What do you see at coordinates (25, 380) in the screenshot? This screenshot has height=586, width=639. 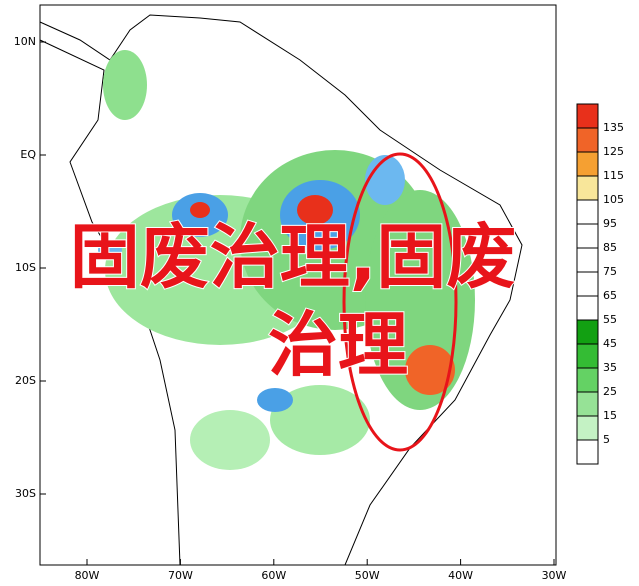 I see `lat-label: 20S` at bounding box center [25, 380].